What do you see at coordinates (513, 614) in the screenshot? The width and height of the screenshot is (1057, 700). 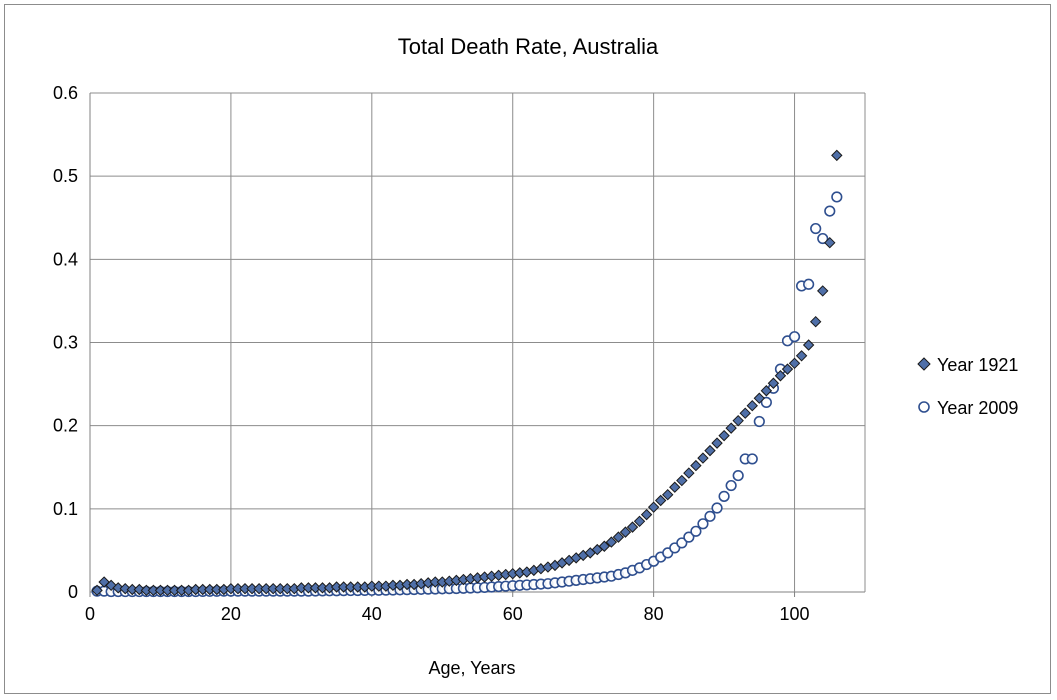 I see `x-tick-label: 60` at bounding box center [513, 614].